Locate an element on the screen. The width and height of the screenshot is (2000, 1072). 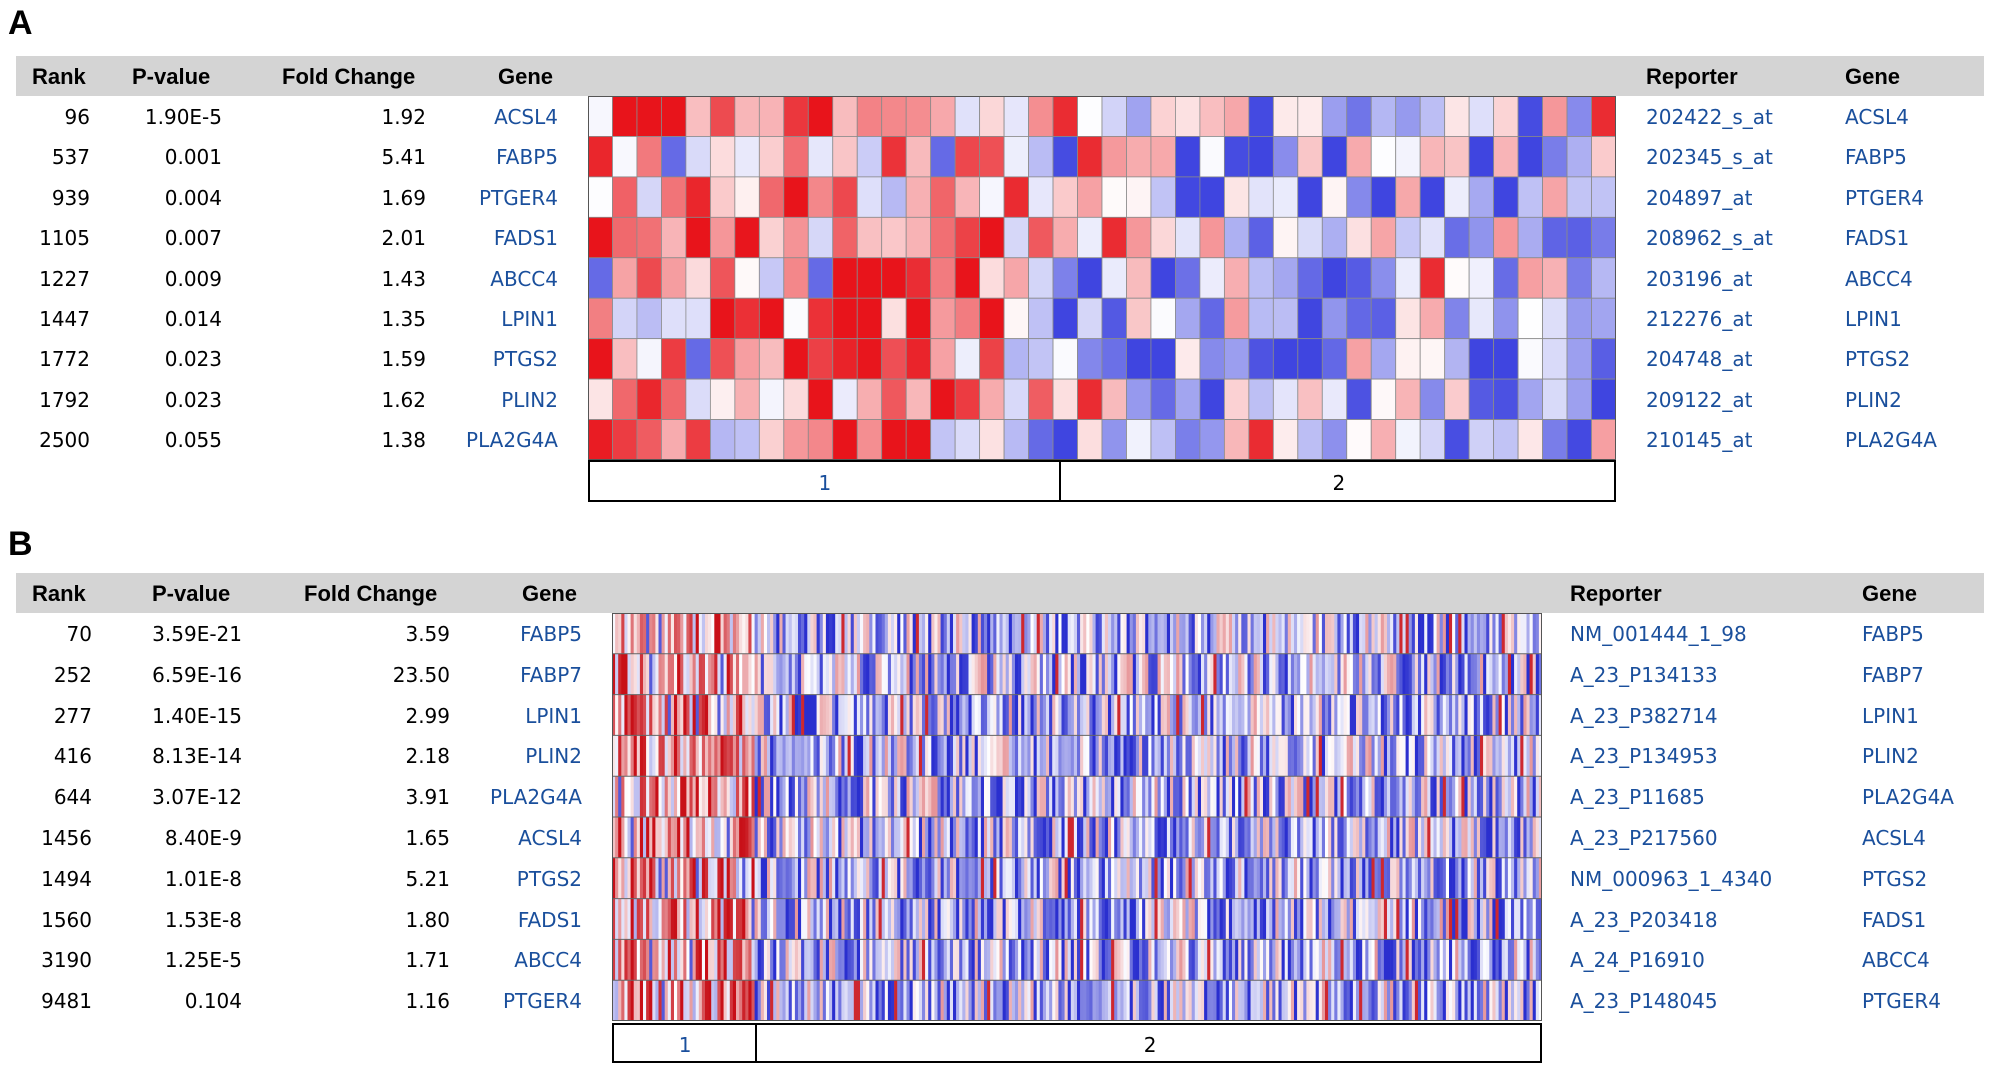
gene-link-right: FABP7 is located at coordinates (1893, 674).